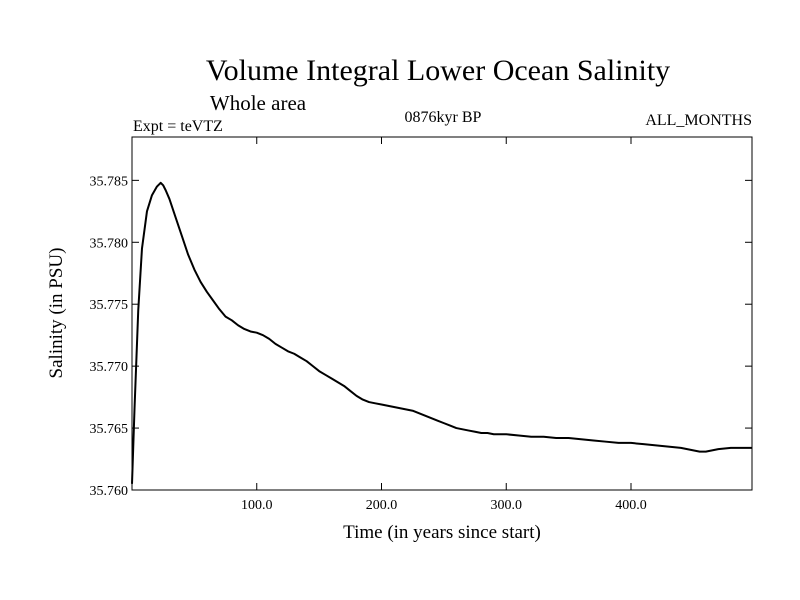 The width and height of the screenshot is (800, 600). Describe the element at coordinates (257, 505) in the screenshot. I see `x-tick-label: 100.0` at that location.